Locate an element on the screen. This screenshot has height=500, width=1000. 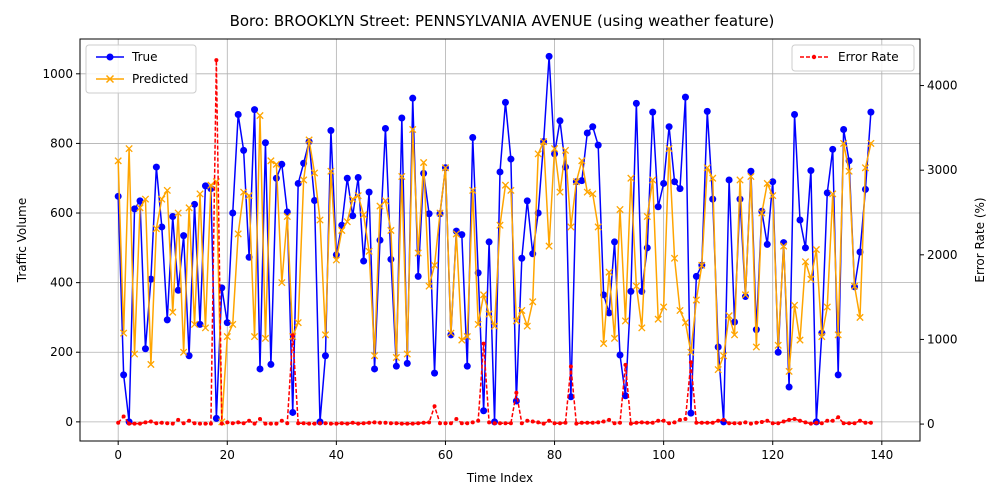
x-axis-title: Time Index is located at coordinates (499, 478).